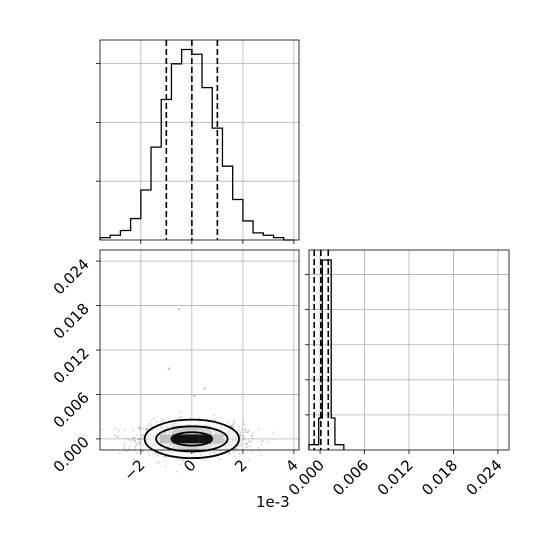 The height and width of the screenshot is (550, 550). I want to click on joint-density-grid, so click(199, 350).